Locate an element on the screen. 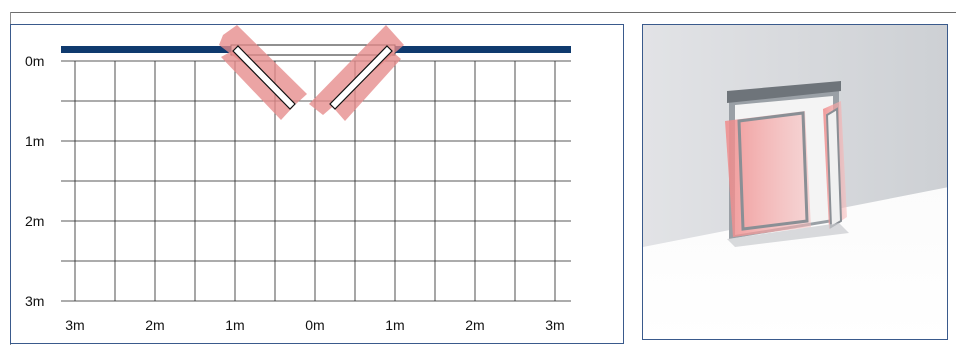 The width and height of the screenshot is (958, 345). door-leaves is located at coordinates (312, 77).